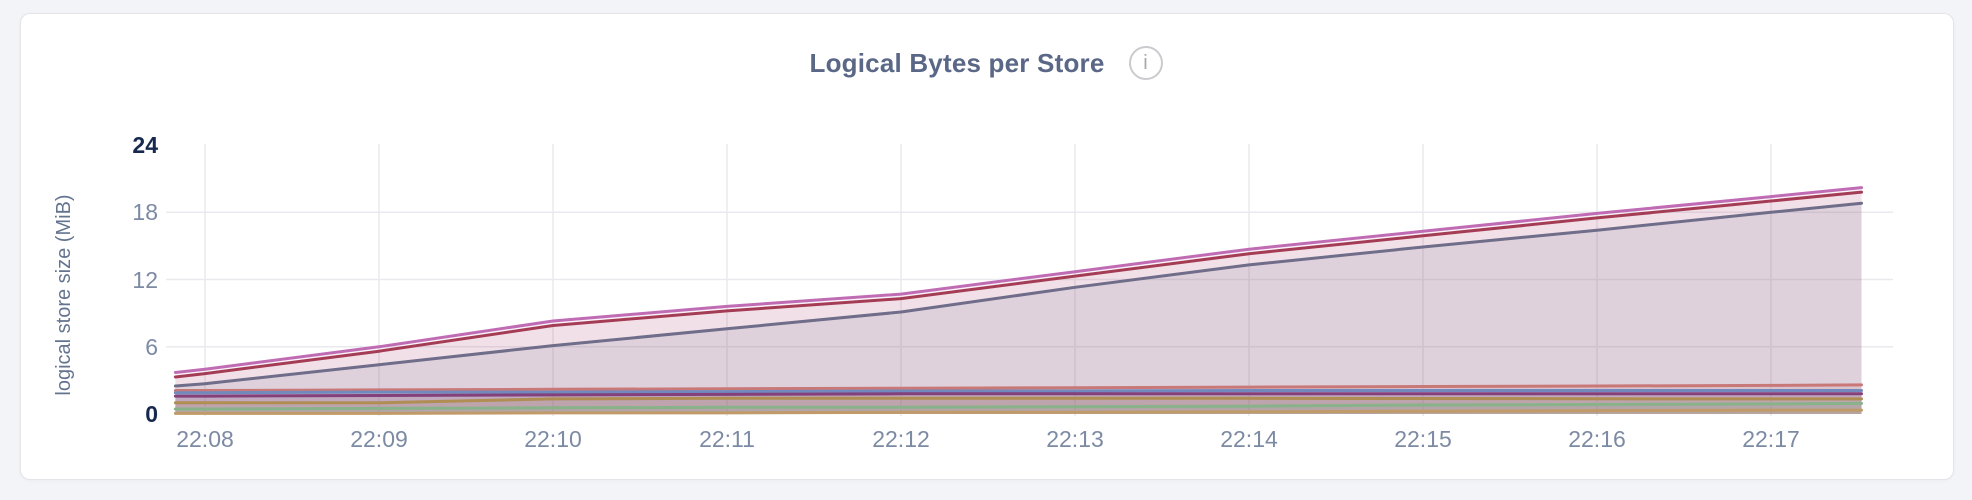 Image resolution: width=1972 pixels, height=500 pixels. Describe the element at coordinates (1018, 387) in the screenshot. I see `store-line-flat-salmon` at that location.